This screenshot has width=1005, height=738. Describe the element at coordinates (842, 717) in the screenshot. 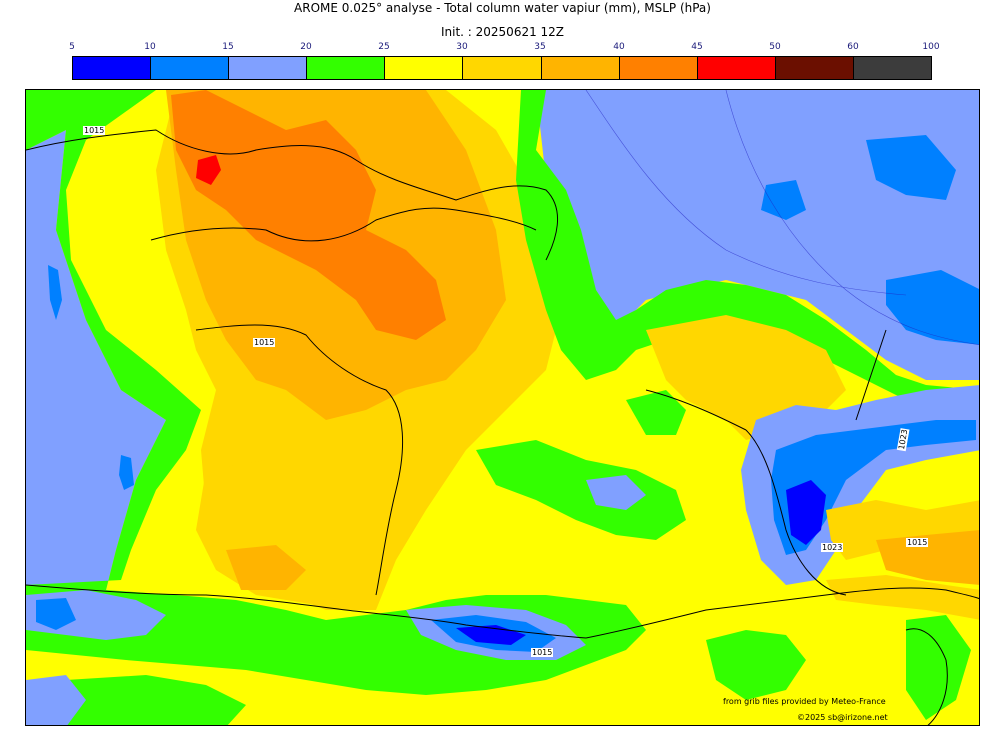

I see `credit-copyright: ©2025 sb@irizone.net` at that location.